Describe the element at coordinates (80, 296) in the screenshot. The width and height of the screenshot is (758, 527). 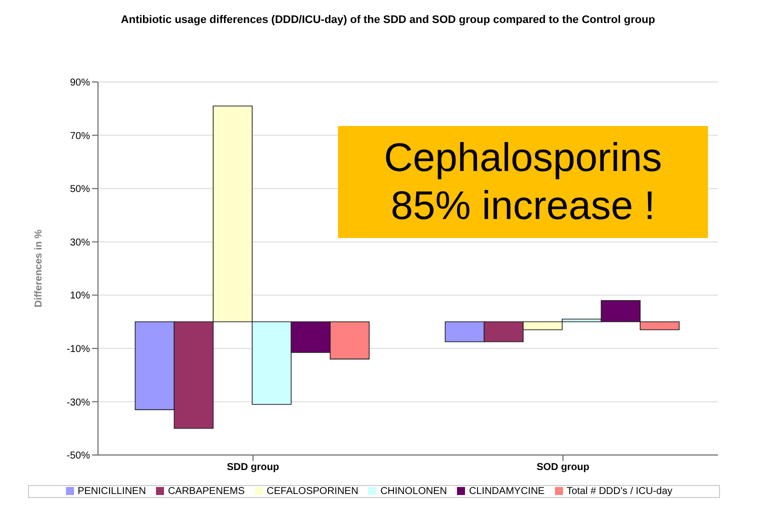
I see `y-tick-label: 10%` at that location.